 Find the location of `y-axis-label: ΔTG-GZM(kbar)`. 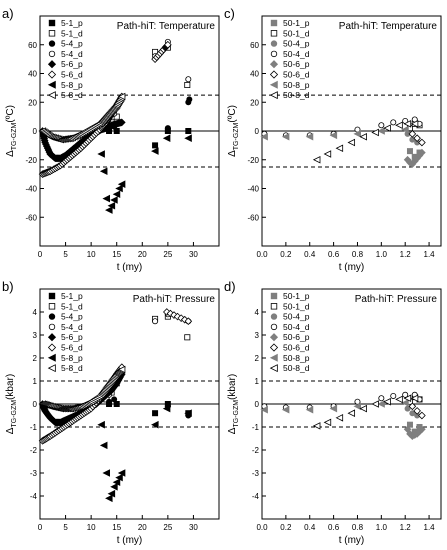

y-axis-label: ΔTG-GZM(kbar) is located at coordinates (11, 404).